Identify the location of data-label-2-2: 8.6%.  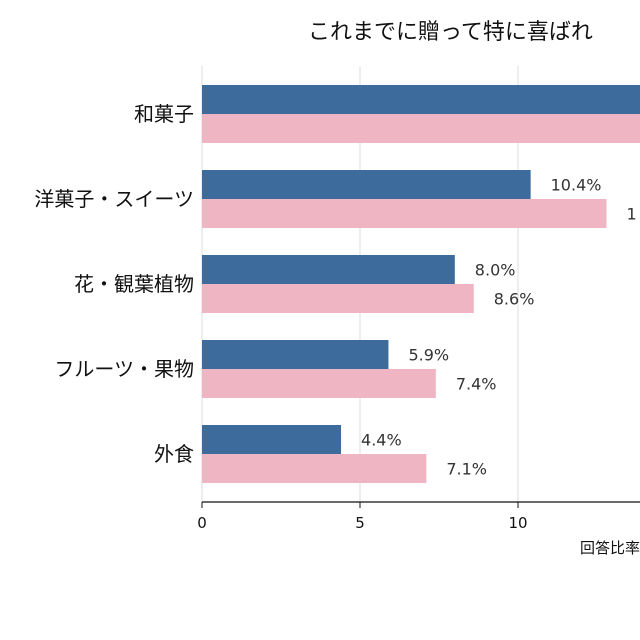
(514, 299).